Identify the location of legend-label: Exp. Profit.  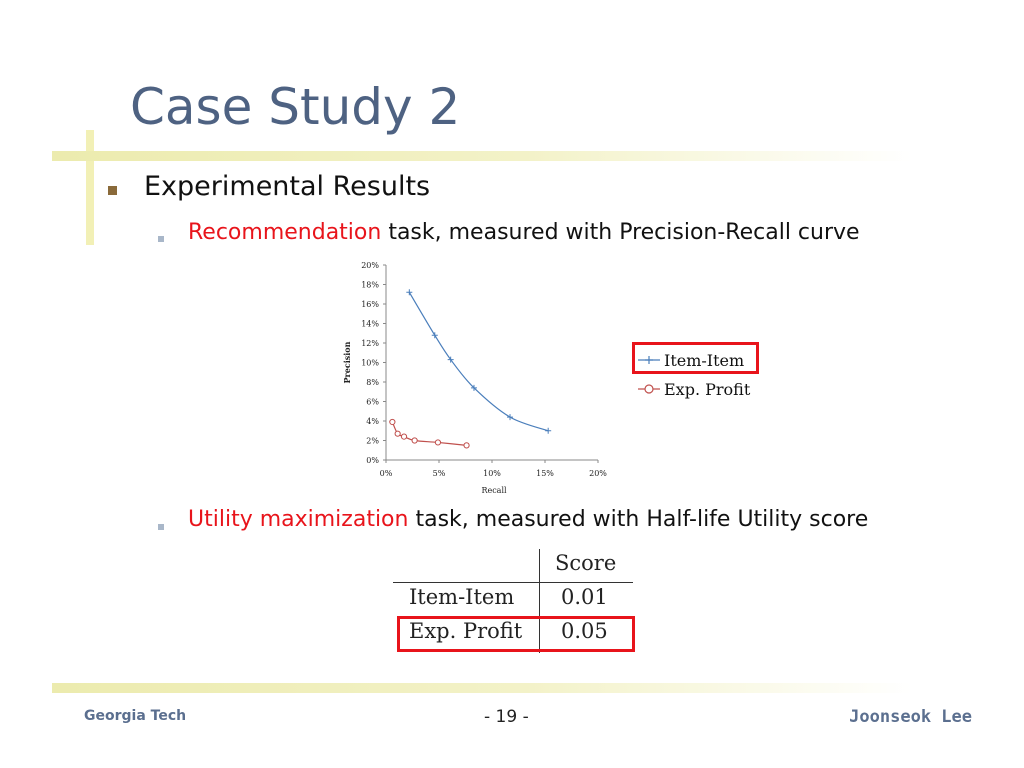
(707, 389).